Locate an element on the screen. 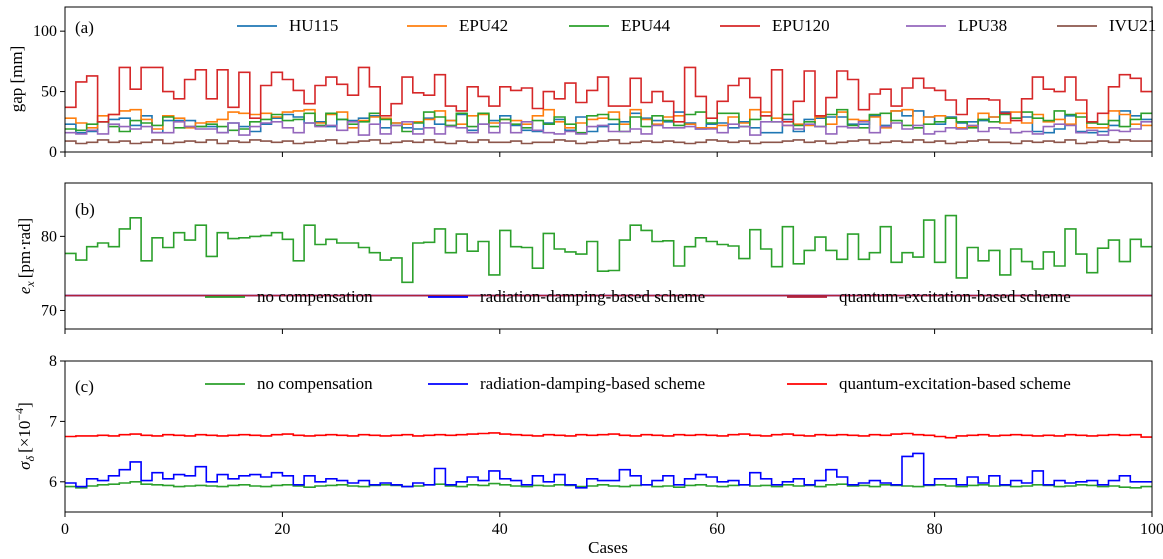 This screenshot has width=1163, height=559. y-tick-label-6: 6 is located at coordinates (53, 482).